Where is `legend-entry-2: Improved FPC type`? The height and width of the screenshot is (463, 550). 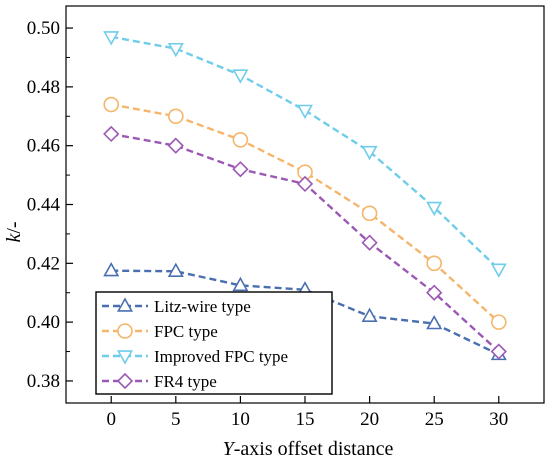
legend-entry-2: Improved FPC type is located at coordinates (195, 356).